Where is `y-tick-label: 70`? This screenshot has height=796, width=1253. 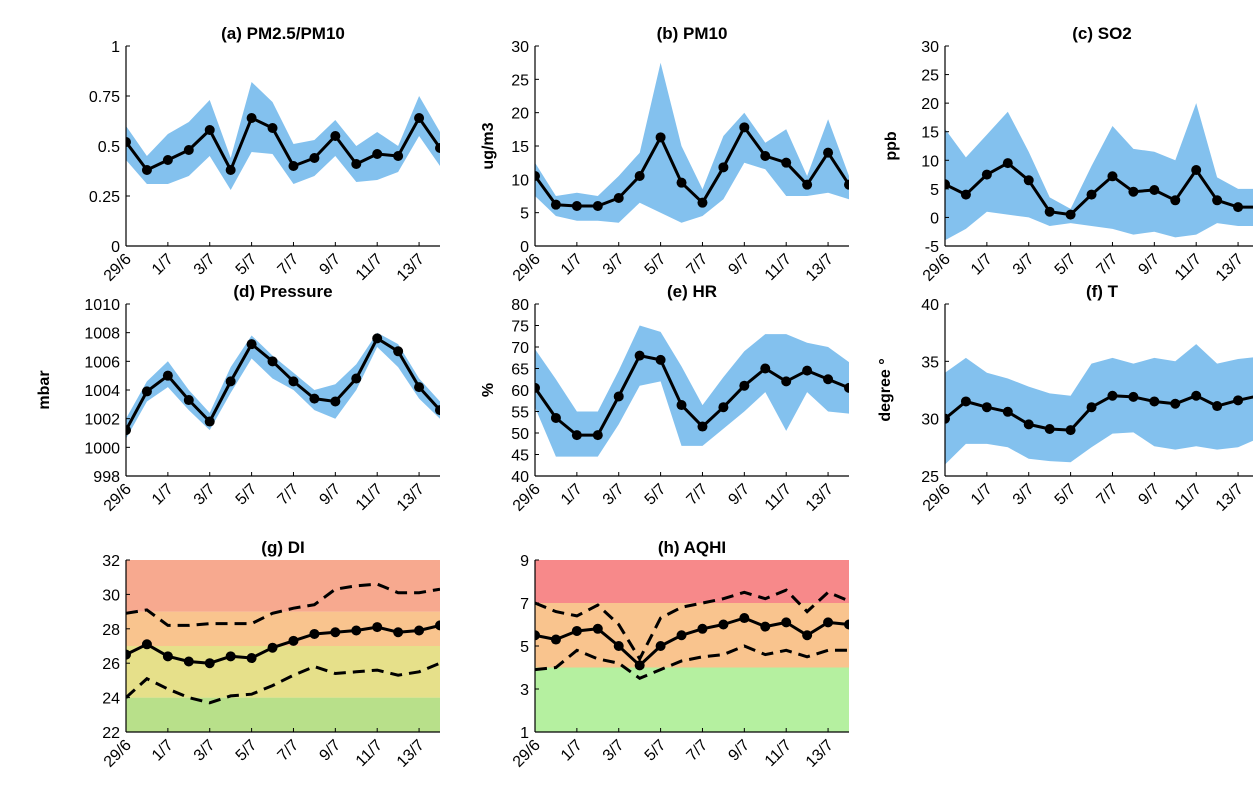
y-tick-label: 70 is located at coordinates (520, 348).